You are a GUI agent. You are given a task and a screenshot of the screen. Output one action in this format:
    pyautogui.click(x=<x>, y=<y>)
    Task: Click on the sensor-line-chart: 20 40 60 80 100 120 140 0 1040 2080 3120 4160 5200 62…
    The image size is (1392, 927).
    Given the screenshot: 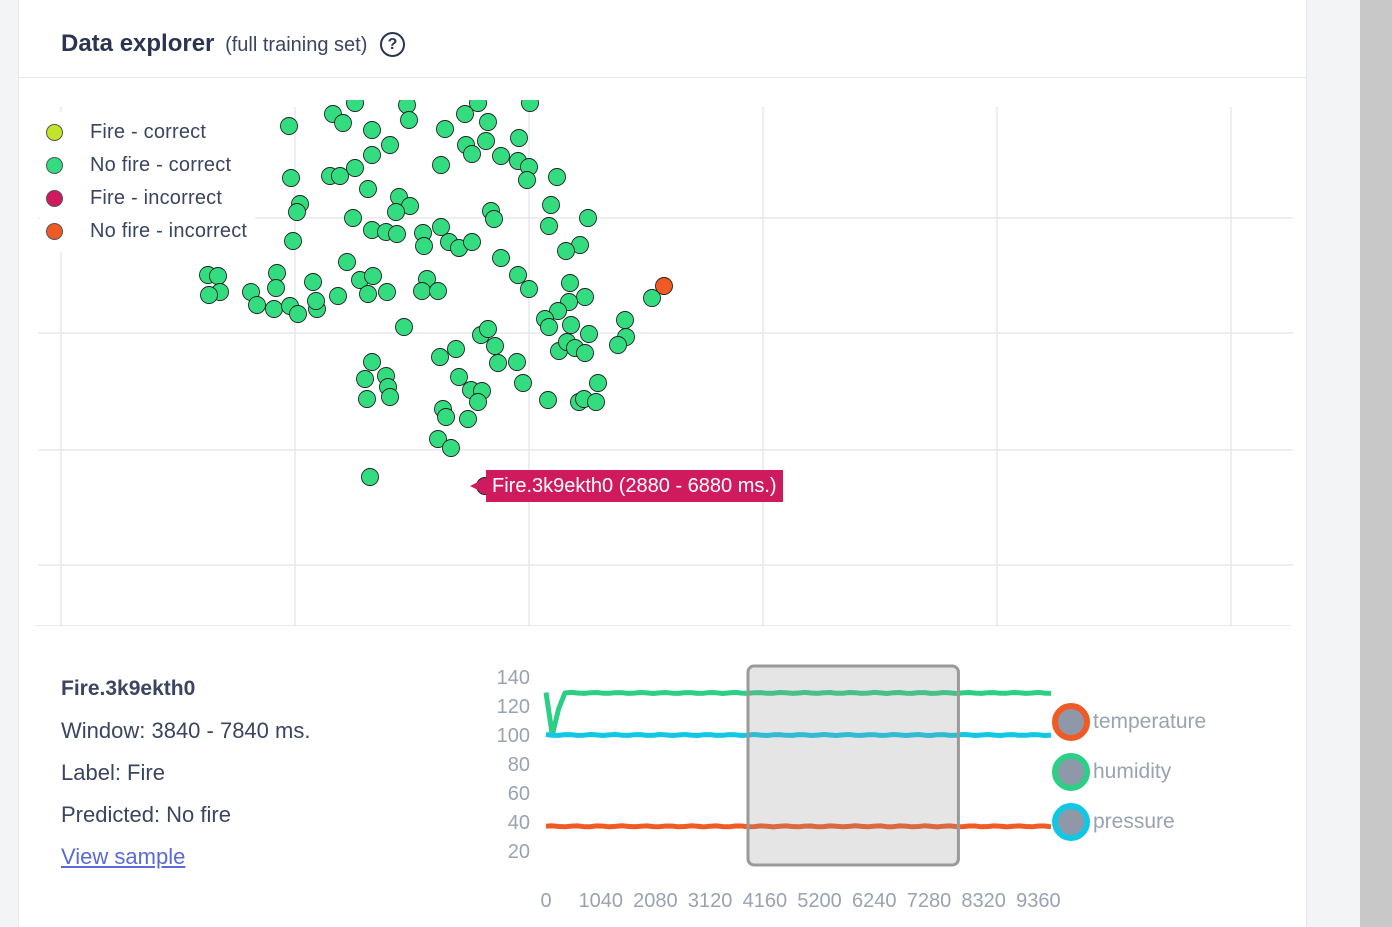 What is the action you would take?
    pyautogui.click(x=830, y=793)
    